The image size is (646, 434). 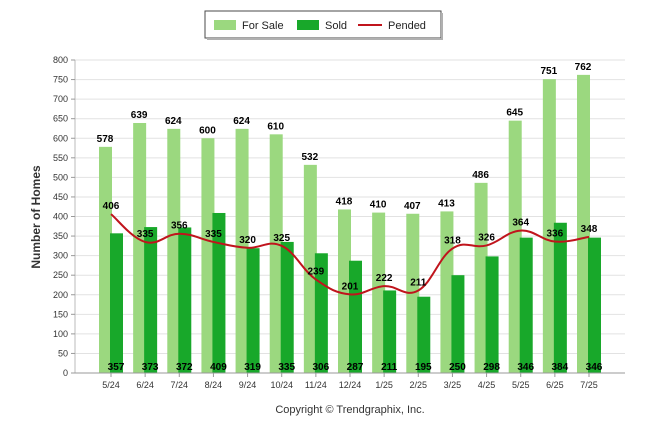 I want to click on x-tick-label: 8/24, so click(x=214, y=385).